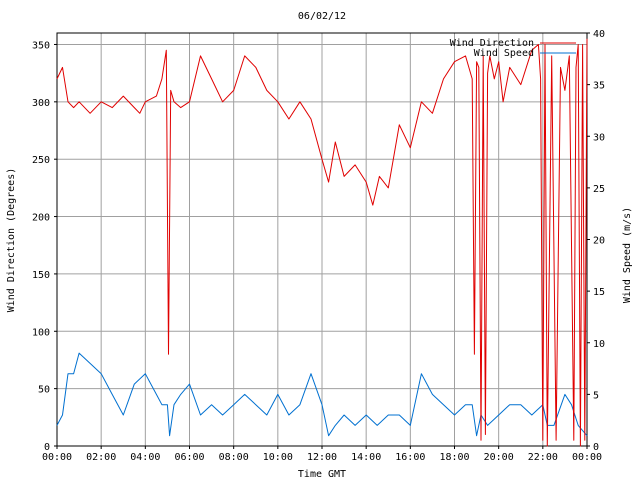  What do you see at coordinates (599, 34) in the screenshot?
I see `y-right-tick-label: 40` at bounding box center [599, 34].